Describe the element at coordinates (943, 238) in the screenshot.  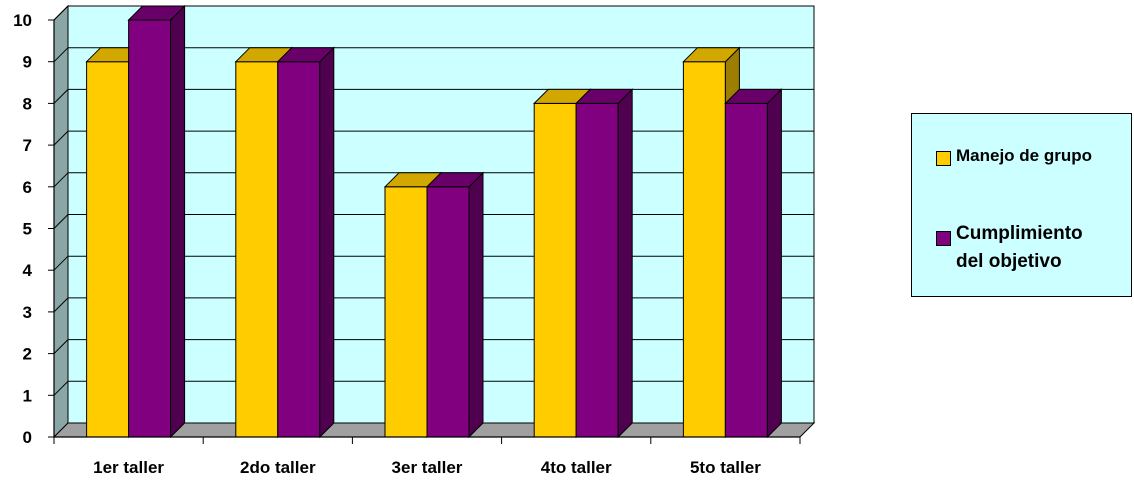
I see `legend-swatch-purple` at that location.